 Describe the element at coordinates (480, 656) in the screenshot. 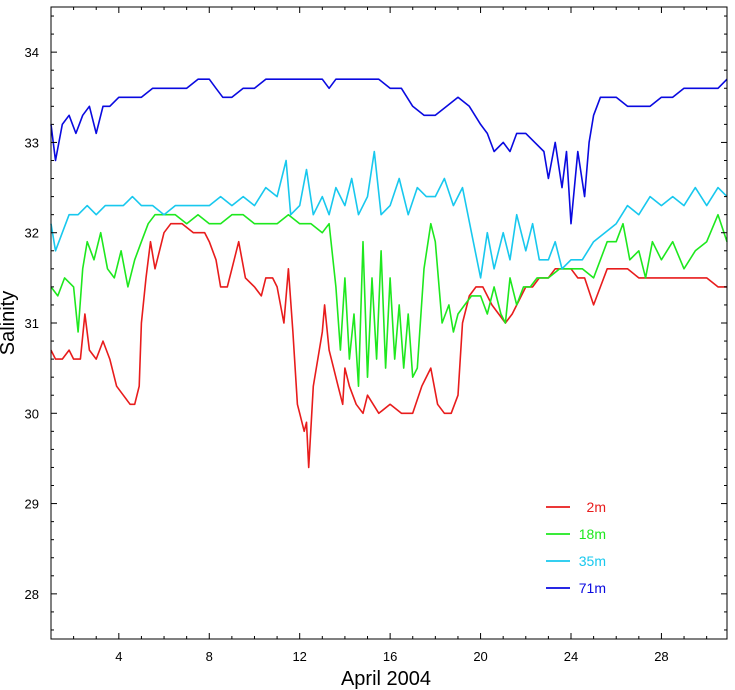

I see `x-tick-label: 20` at that location.